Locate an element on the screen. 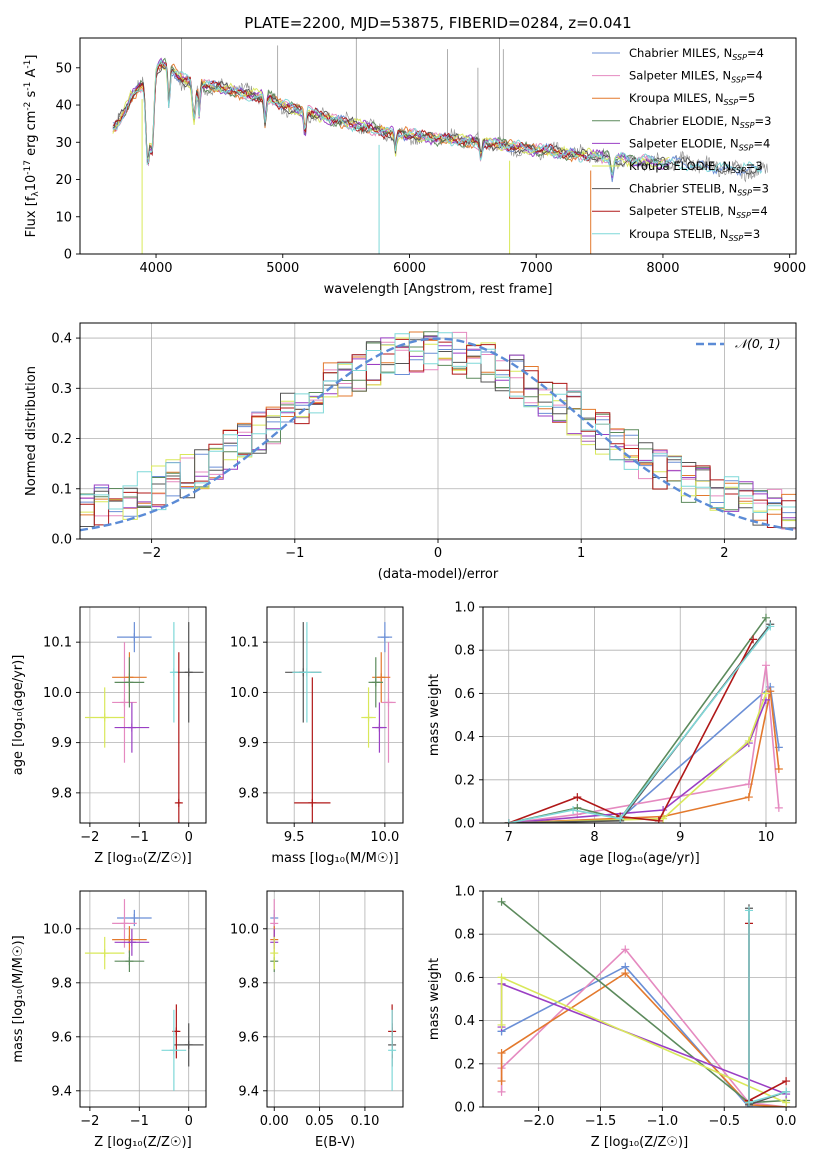  legend-label: Chabrier MILES, NSSP=4 is located at coordinates (696, 54).